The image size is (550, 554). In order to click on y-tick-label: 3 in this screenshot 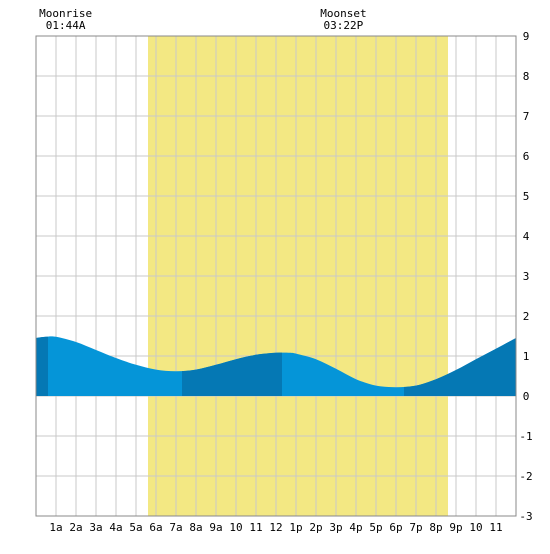, I will do `click(526, 276)`.